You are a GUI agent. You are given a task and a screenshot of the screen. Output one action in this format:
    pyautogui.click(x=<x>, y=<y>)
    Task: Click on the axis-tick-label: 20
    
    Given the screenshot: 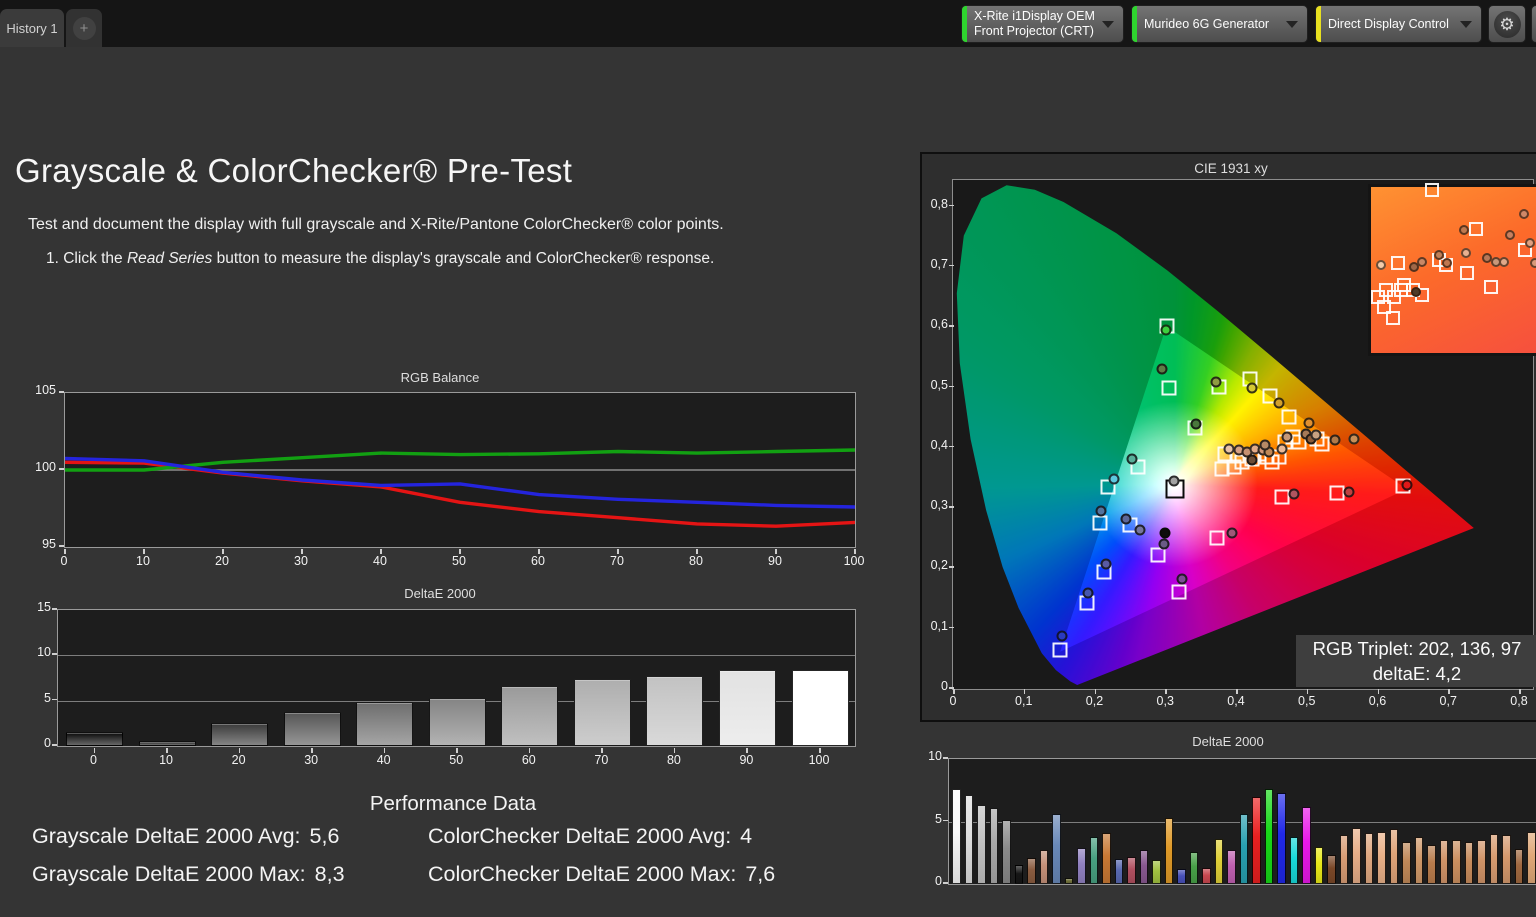 What is the action you would take?
    pyautogui.click(x=238, y=760)
    